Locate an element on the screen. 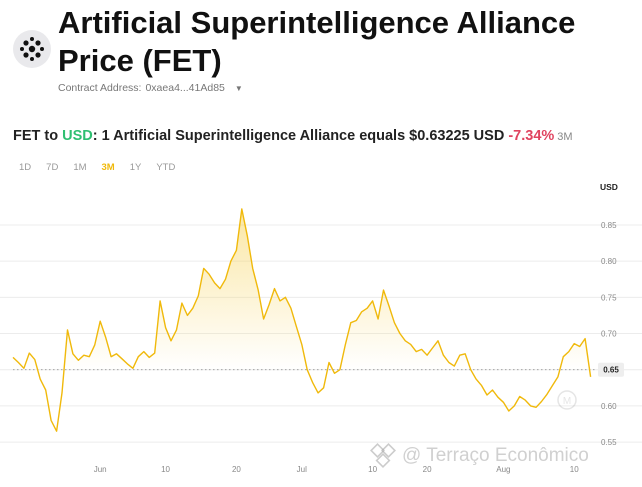 The width and height of the screenshot is (642, 487). last-price-tag: 0.65 is located at coordinates (611, 369).